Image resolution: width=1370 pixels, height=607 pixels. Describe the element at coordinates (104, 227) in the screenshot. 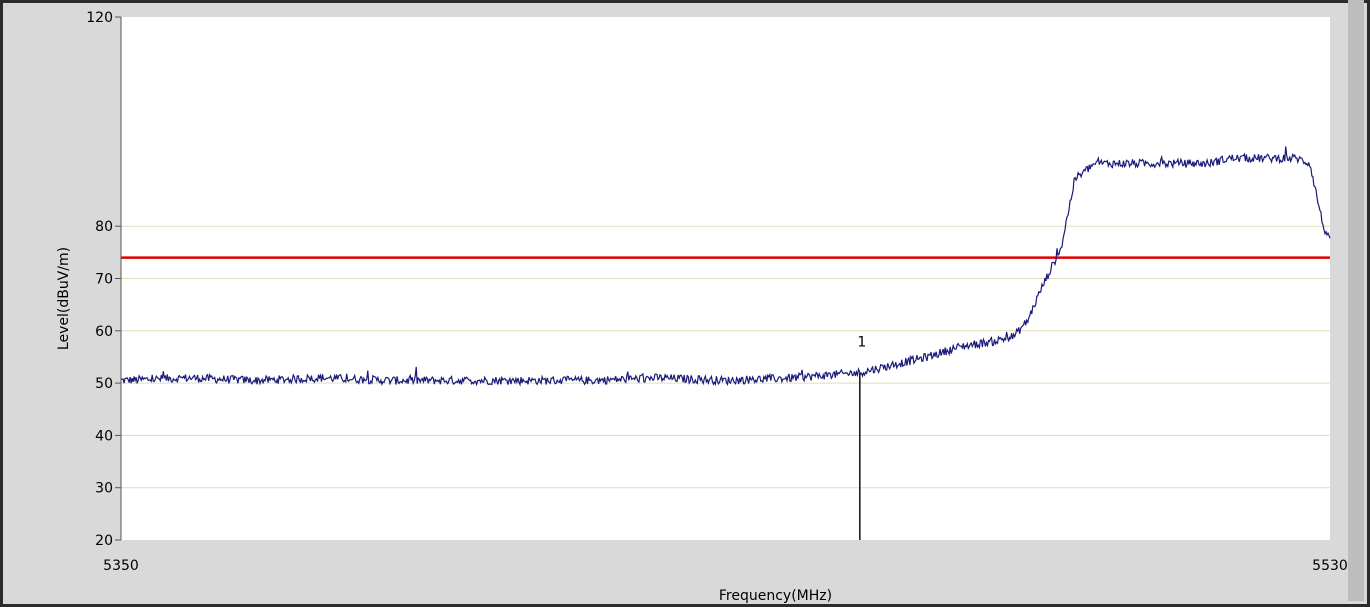

I see `y-tick-label-80: 80` at that location.